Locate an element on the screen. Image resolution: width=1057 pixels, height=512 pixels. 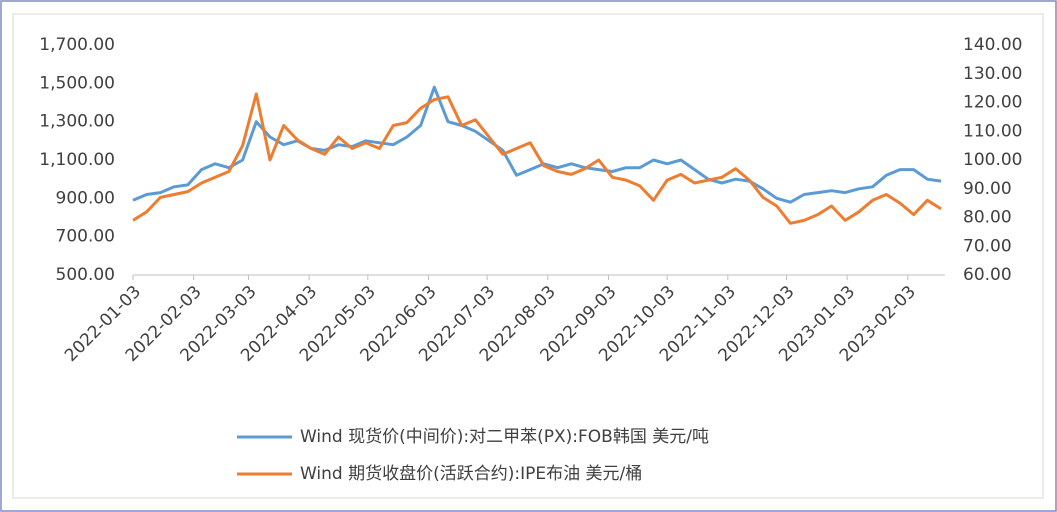
y2-tick-label: 110.00 is located at coordinates (992, 131).